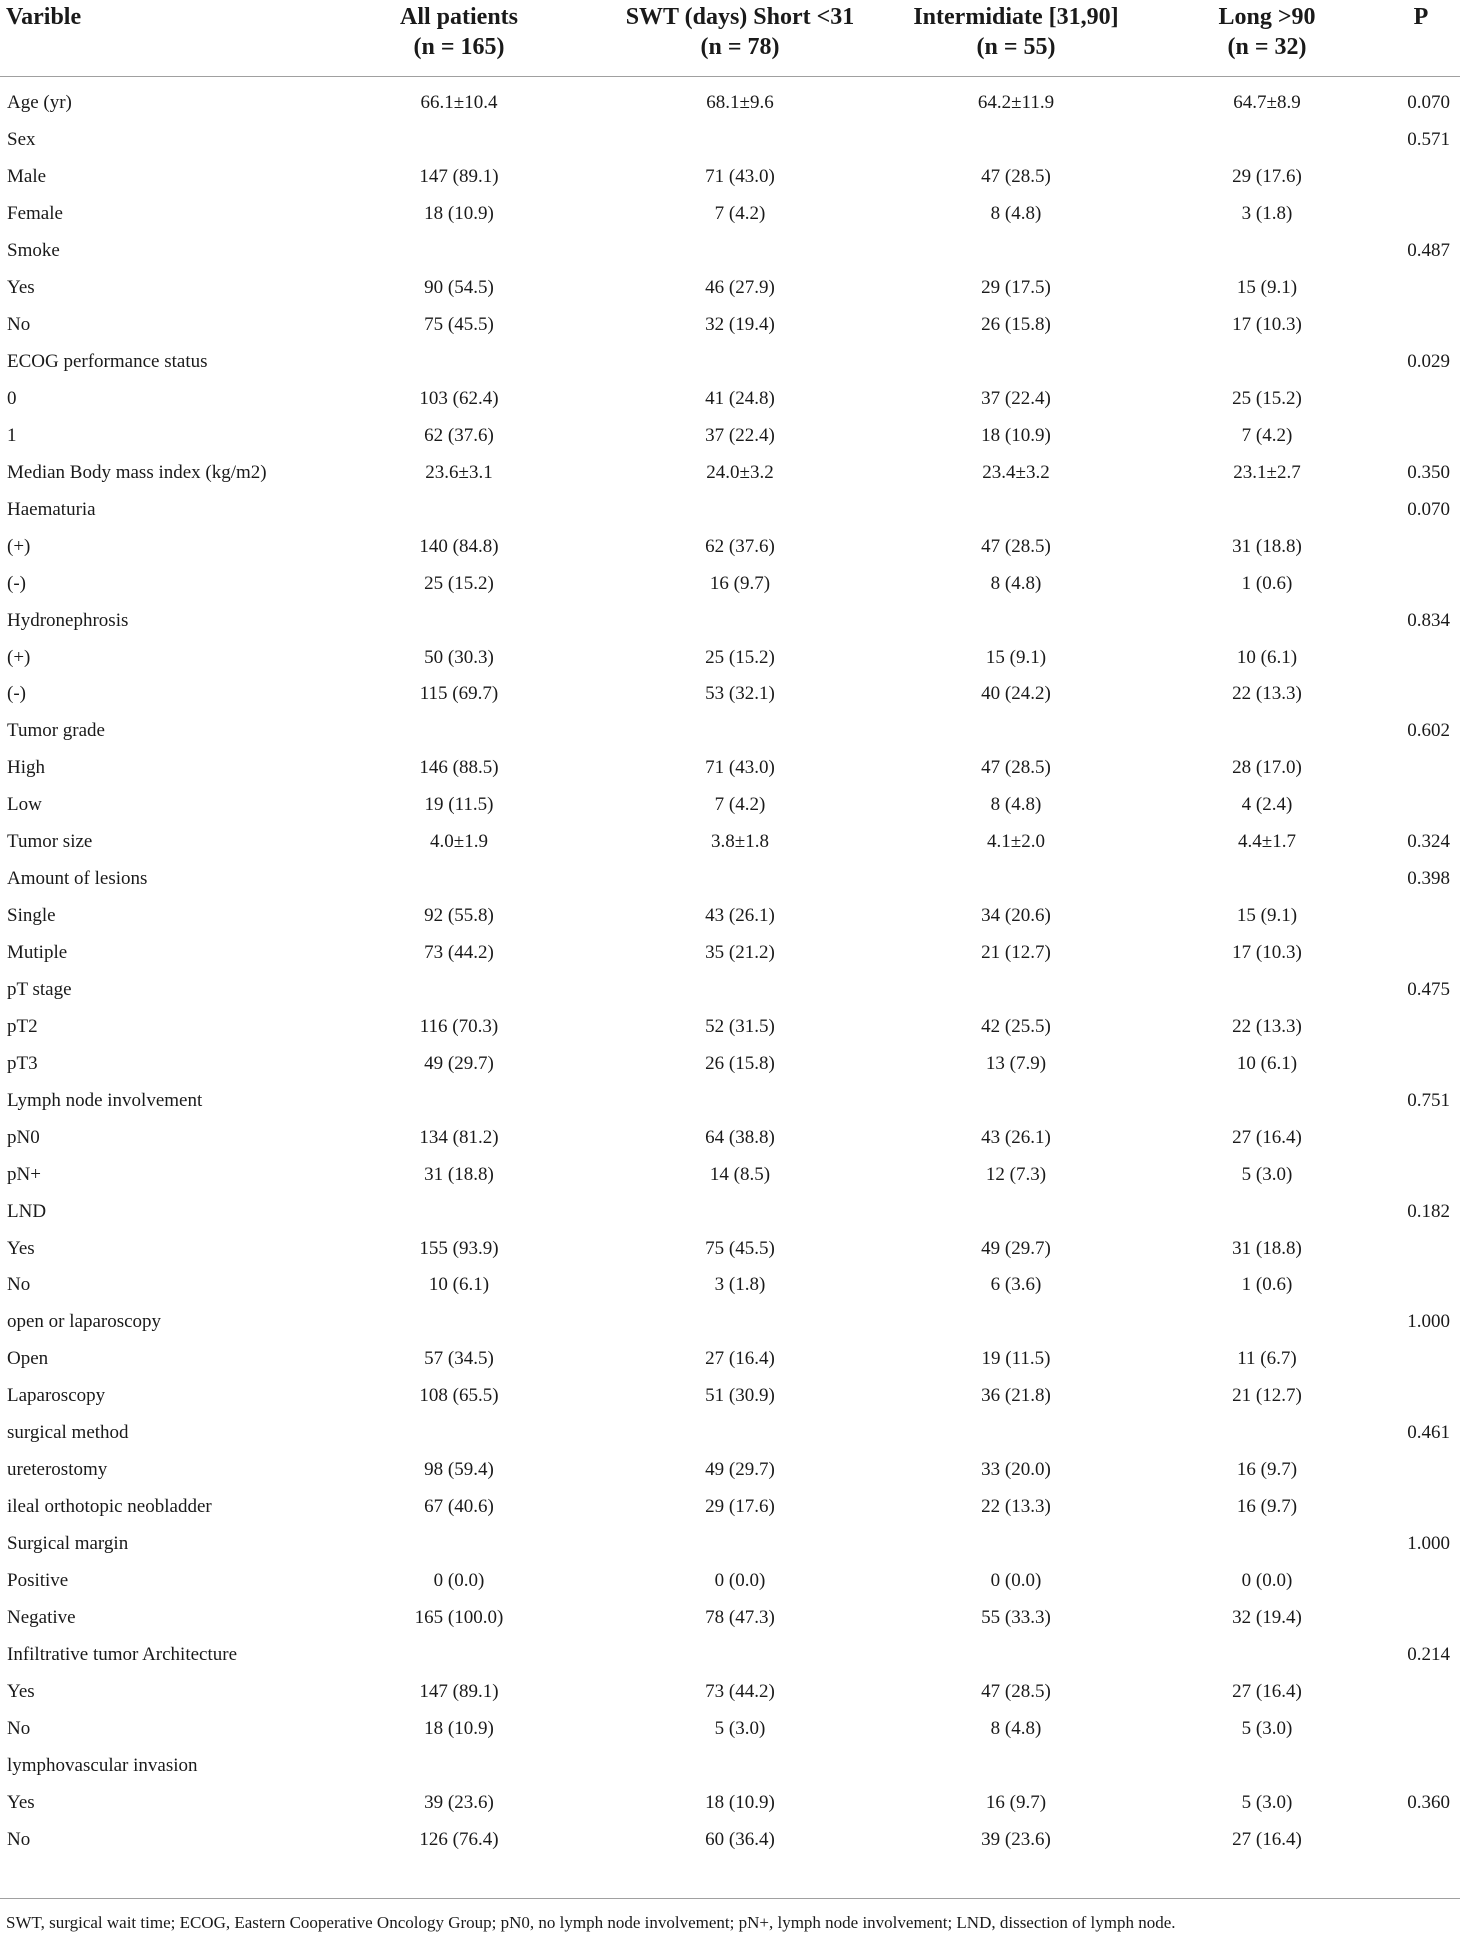 The width and height of the screenshot is (1460, 1942). I want to click on long-value: 25 (15.2), so click(1267, 398).